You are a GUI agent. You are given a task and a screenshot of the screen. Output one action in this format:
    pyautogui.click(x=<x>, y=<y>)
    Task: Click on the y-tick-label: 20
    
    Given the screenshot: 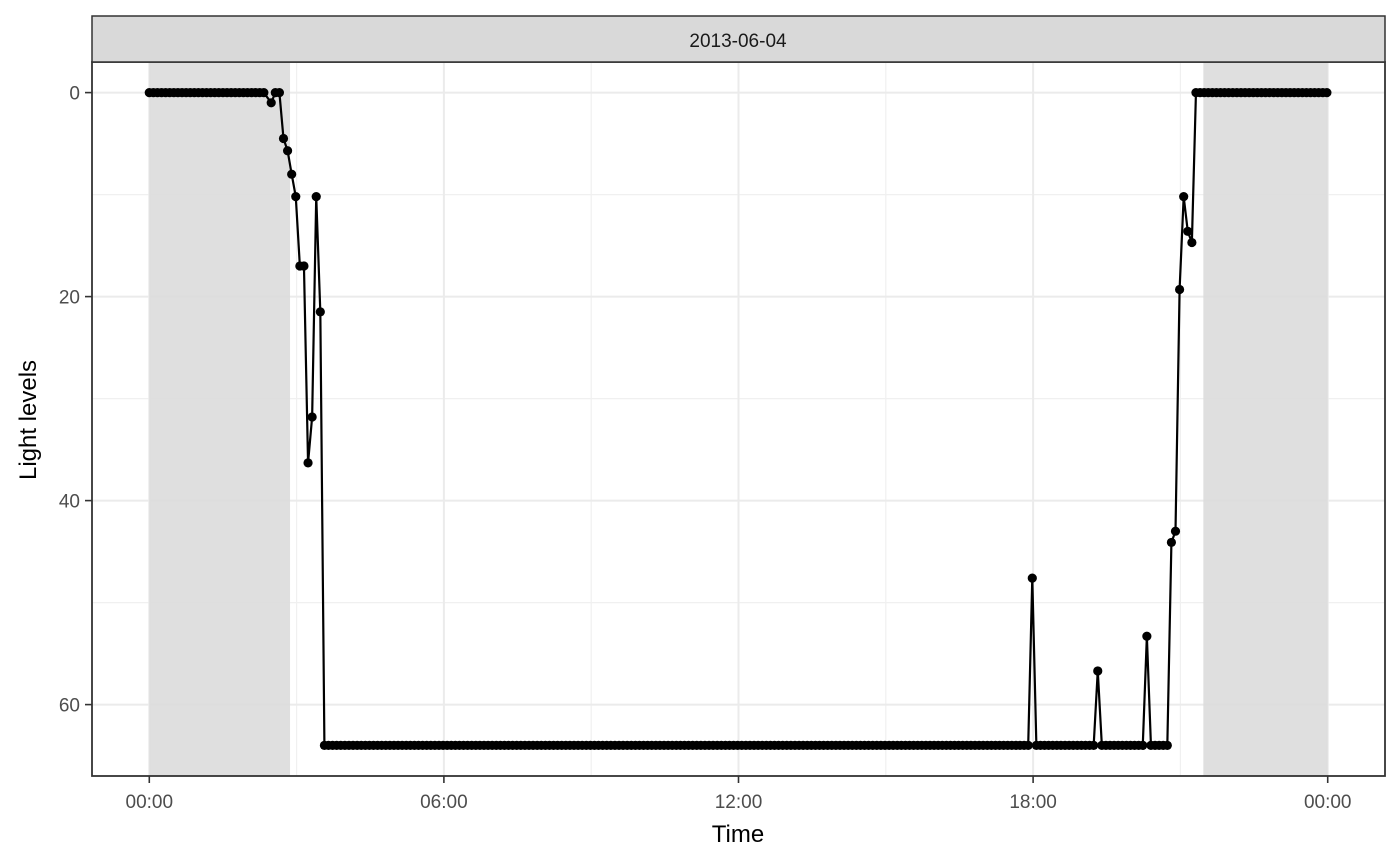 What is the action you would take?
    pyautogui.click(x=69, y=298)
    